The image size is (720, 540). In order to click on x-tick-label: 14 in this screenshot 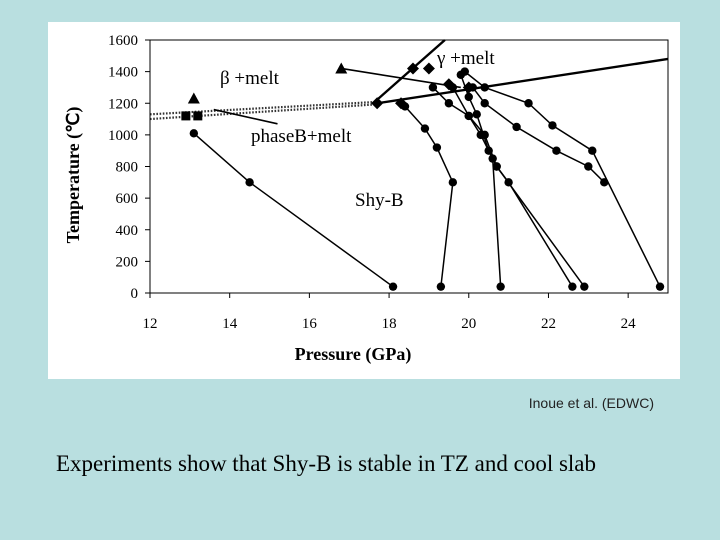, I will do `click(230, 324)`.